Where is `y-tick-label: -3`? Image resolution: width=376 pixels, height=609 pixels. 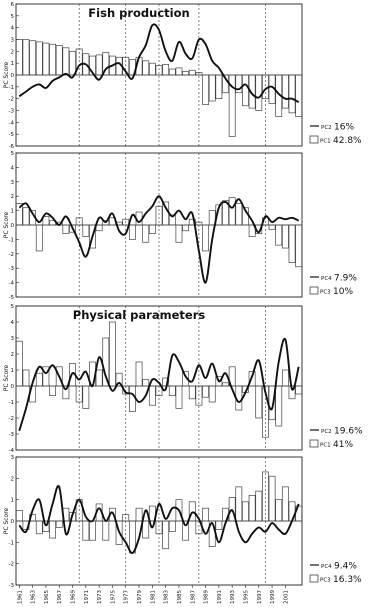 y-tick-label: -3 is located at coordinates (12, 586).